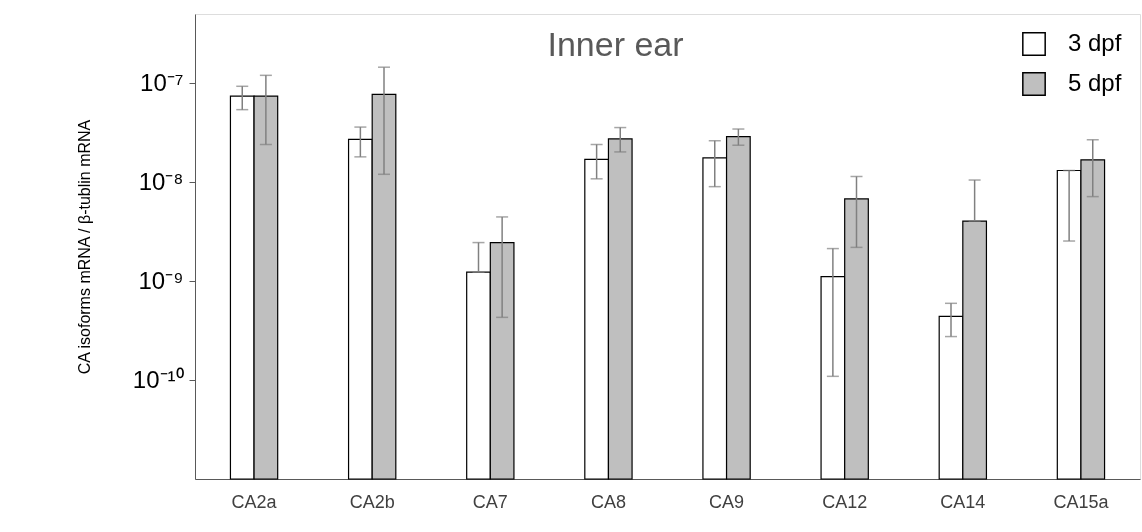  What do you see at coordinates (372, 501) in the screenshot?
I see `x-tick-label: CA2b` at bounding box center [372, 501].